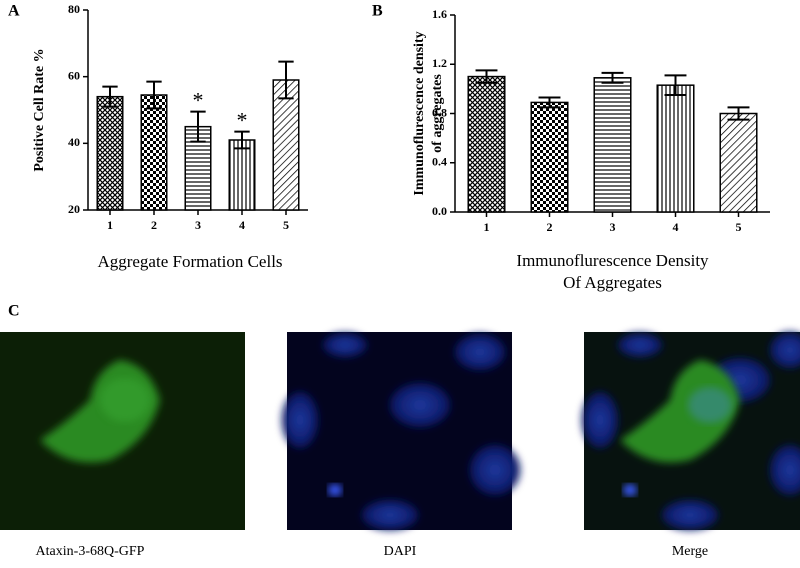 The width and height of the screenshot is (800, 568). Describe the element at coordinates (39, 109) in the screenshot. I see `y-axis-label: Positive Cell Rate %` at that location.